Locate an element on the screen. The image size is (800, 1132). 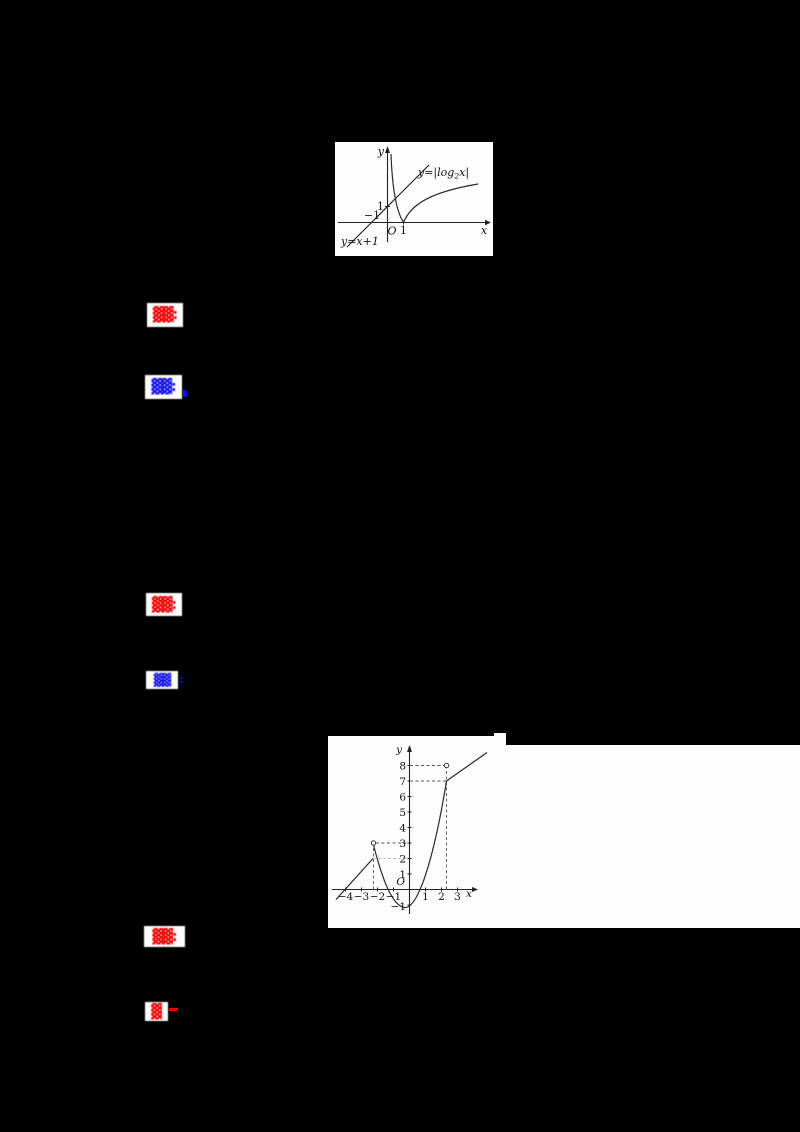
f2-xtick-neg2: −2 is located at coordinates (377, 897).